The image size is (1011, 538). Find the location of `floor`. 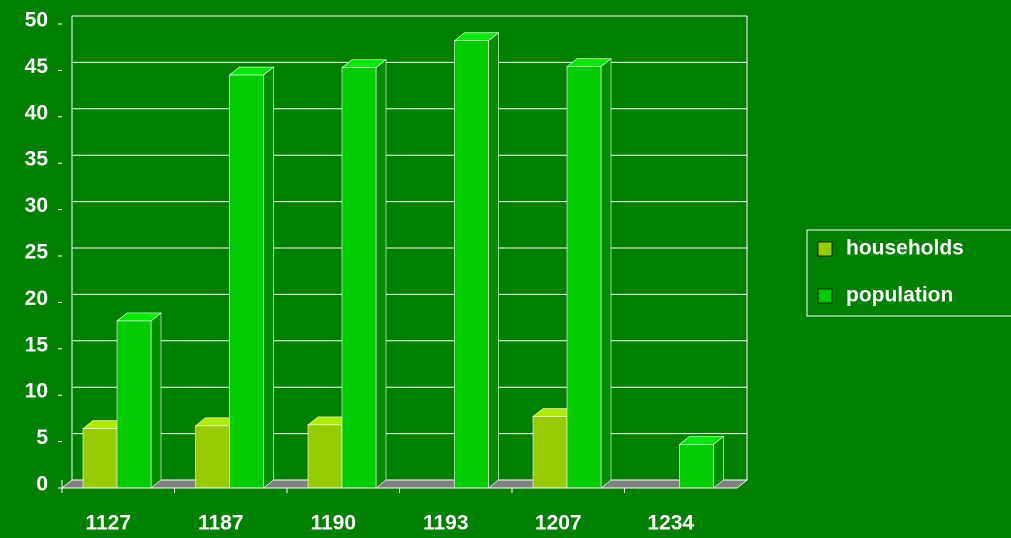

floor is located at coordinates (404, 484).